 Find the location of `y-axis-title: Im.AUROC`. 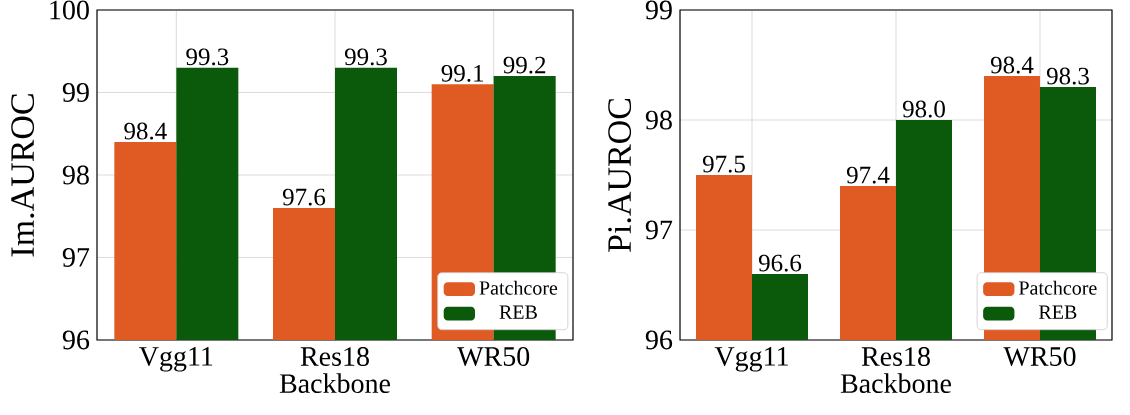

y-axis-title: Im.AUROC is located at coordinates (23, 175).